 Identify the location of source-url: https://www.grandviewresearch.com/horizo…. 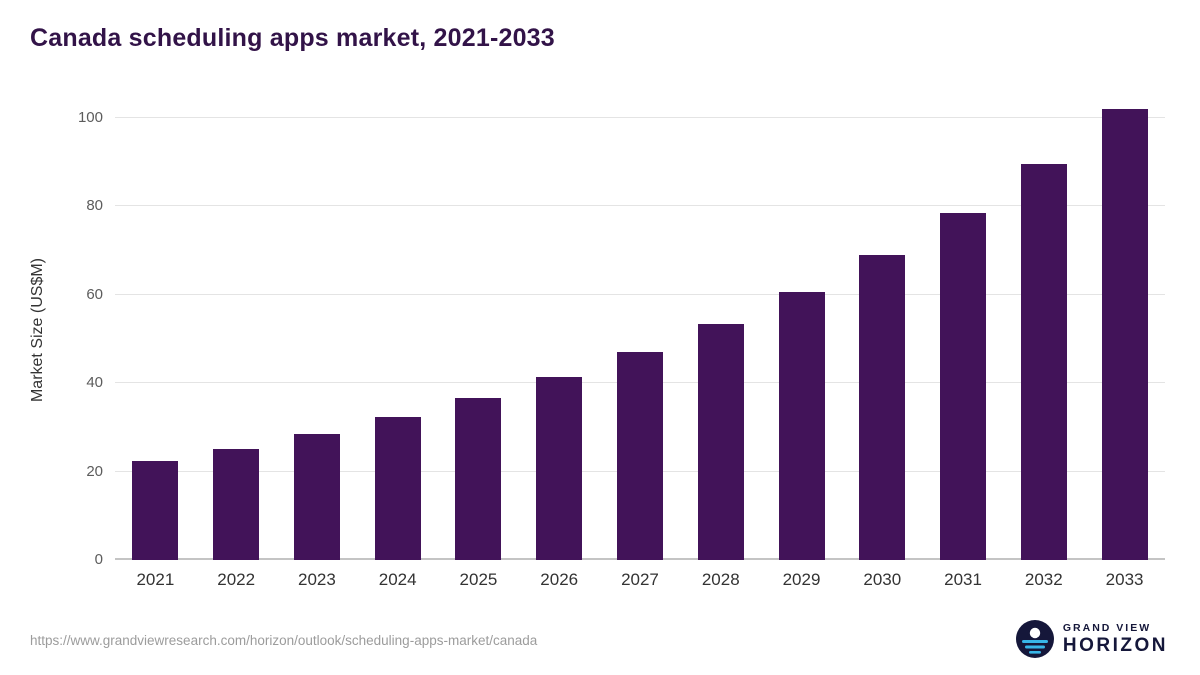
(284, 640).